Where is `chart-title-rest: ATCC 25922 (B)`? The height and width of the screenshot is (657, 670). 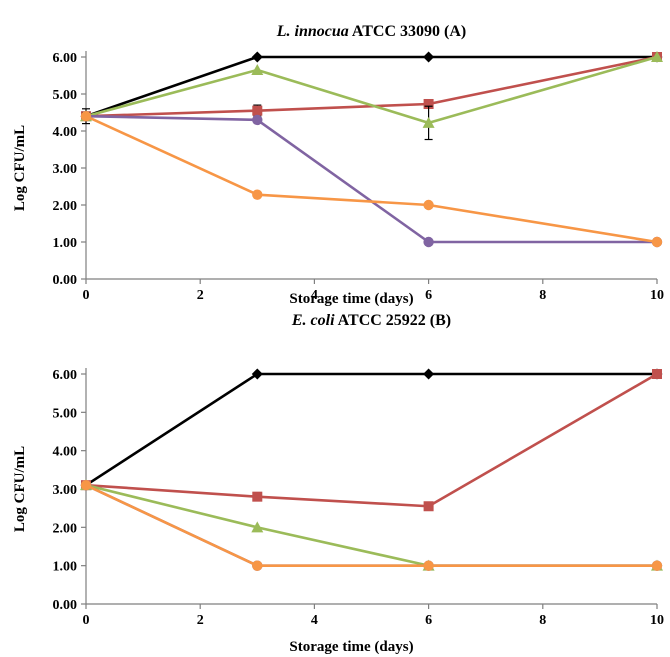 chart-title-rest: ATCC 25922 (B) is located at coordinates (393, 320).